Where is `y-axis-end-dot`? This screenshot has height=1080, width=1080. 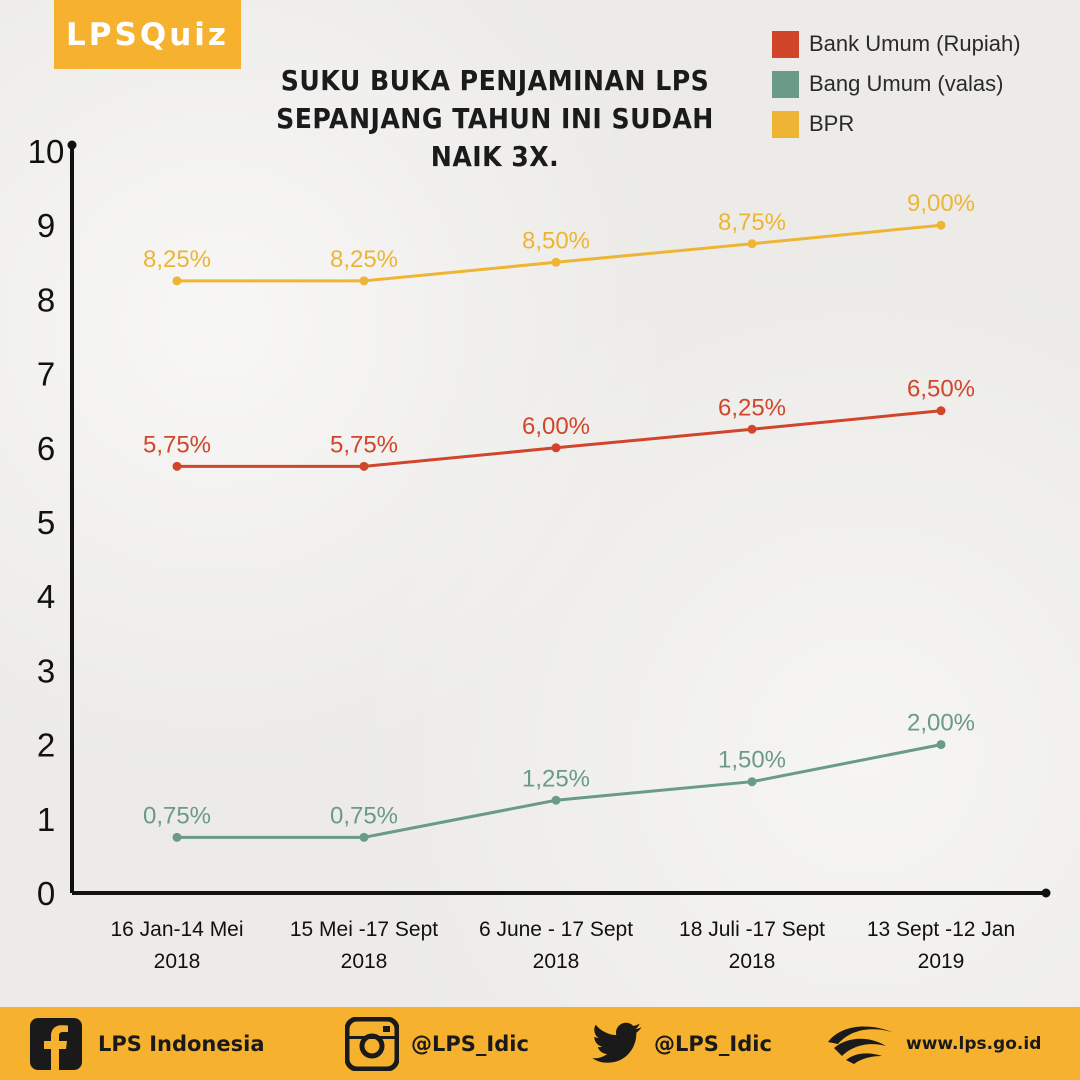 y-axis-end-dot is located at coordinates (72, 145).